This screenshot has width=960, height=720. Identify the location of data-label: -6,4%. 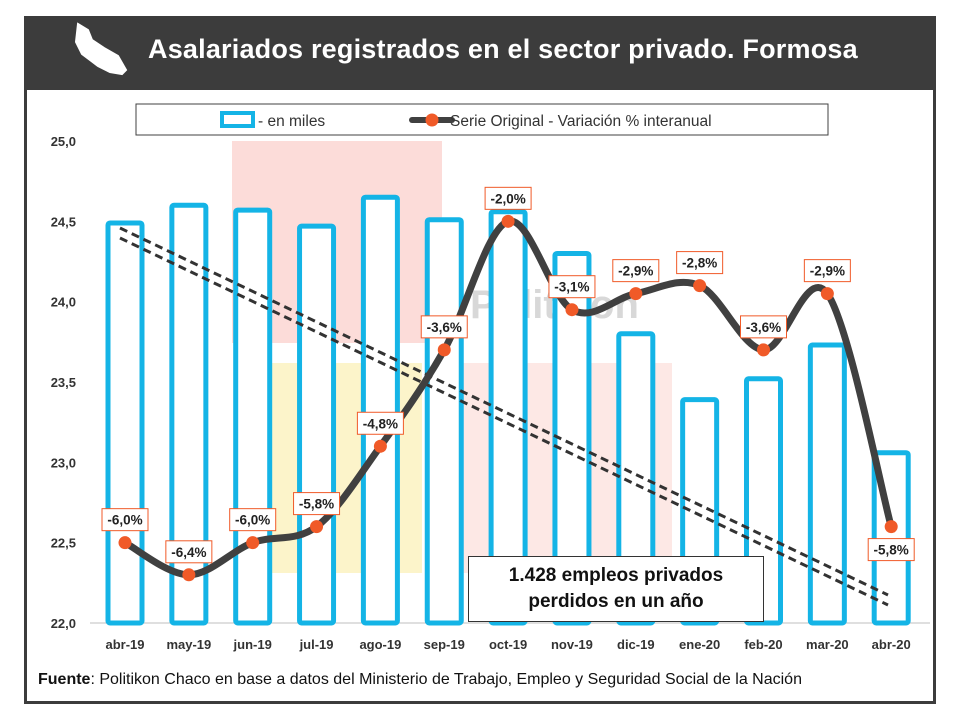
(188, 552).